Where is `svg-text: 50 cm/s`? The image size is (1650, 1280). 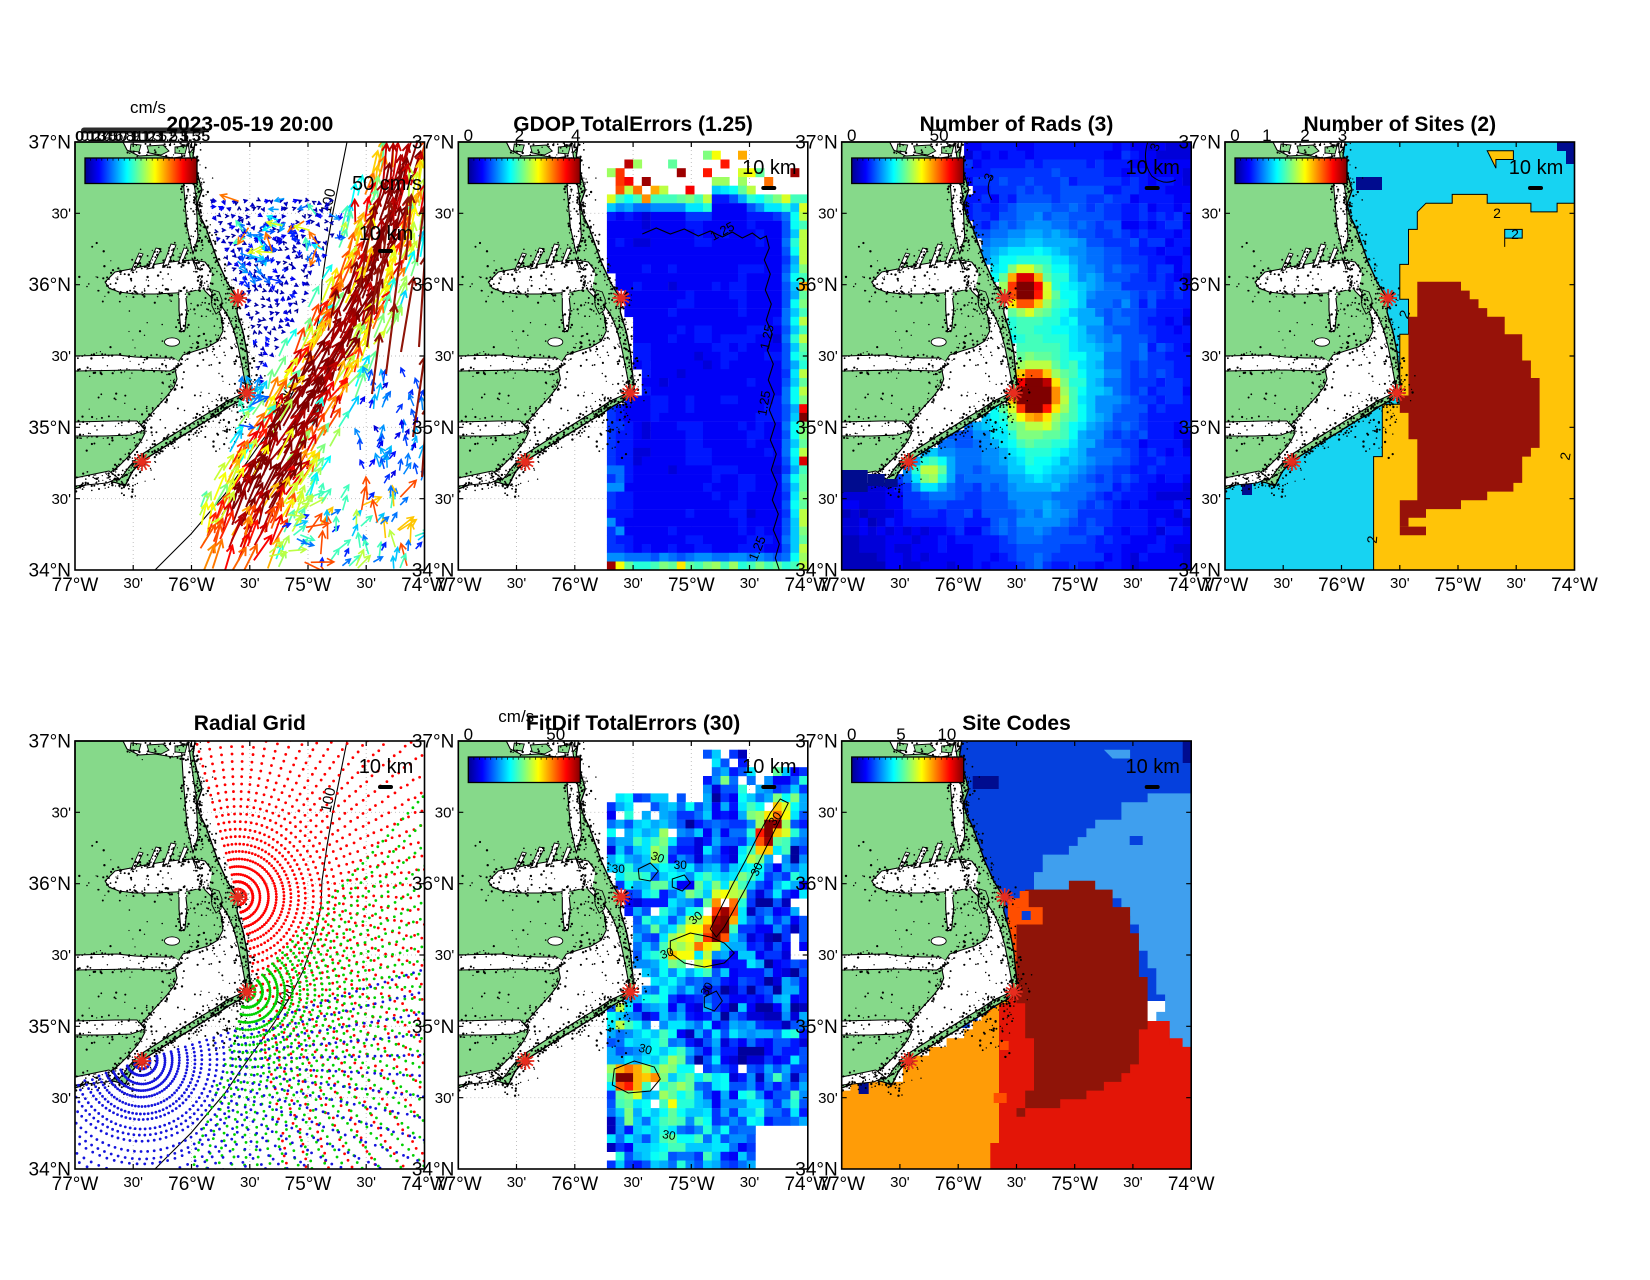 svg-text: 50 cm/s is located at coordinates (387, 184).